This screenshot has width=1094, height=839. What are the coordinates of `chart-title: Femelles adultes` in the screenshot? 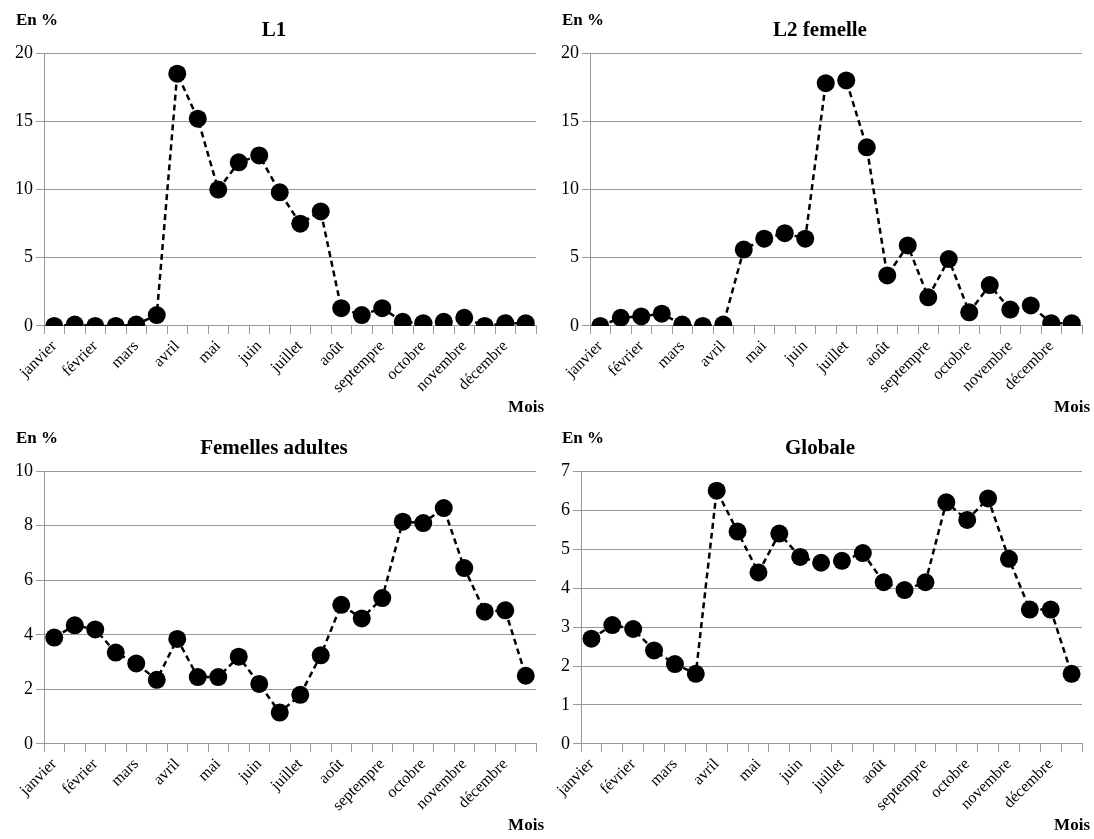 It's located at (274, 447).